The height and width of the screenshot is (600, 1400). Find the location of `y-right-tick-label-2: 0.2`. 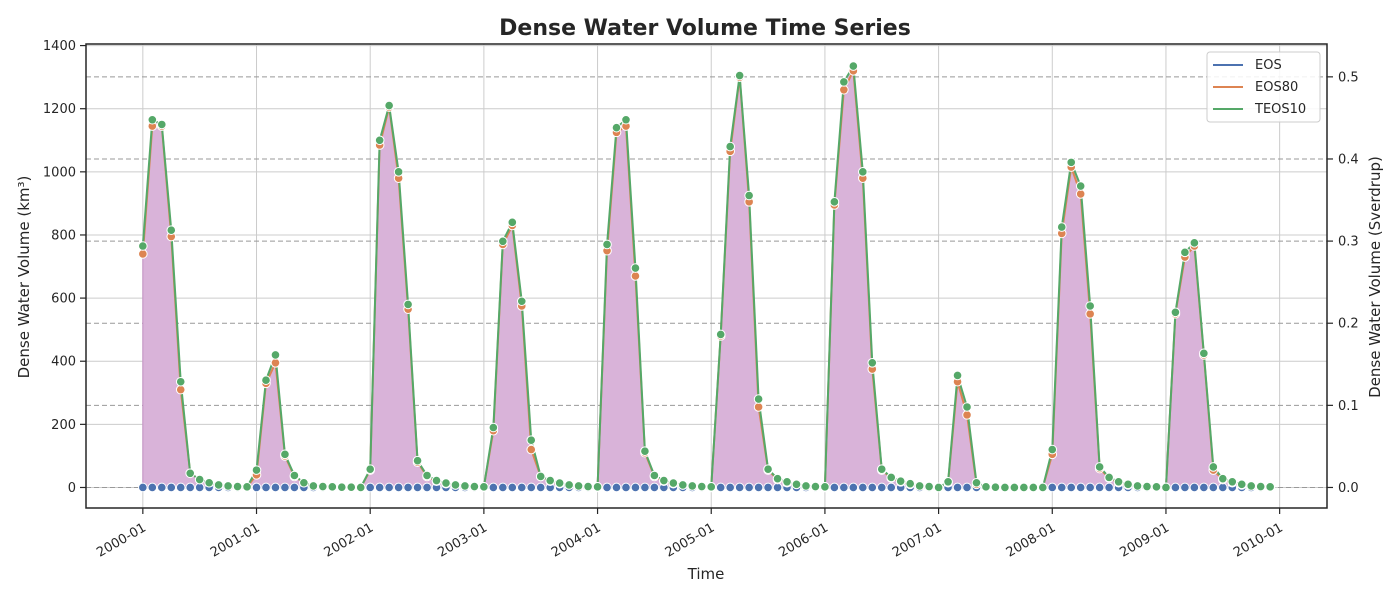

y-right-tick-label-2: 0.2 is located at coordinates (1348, 324).